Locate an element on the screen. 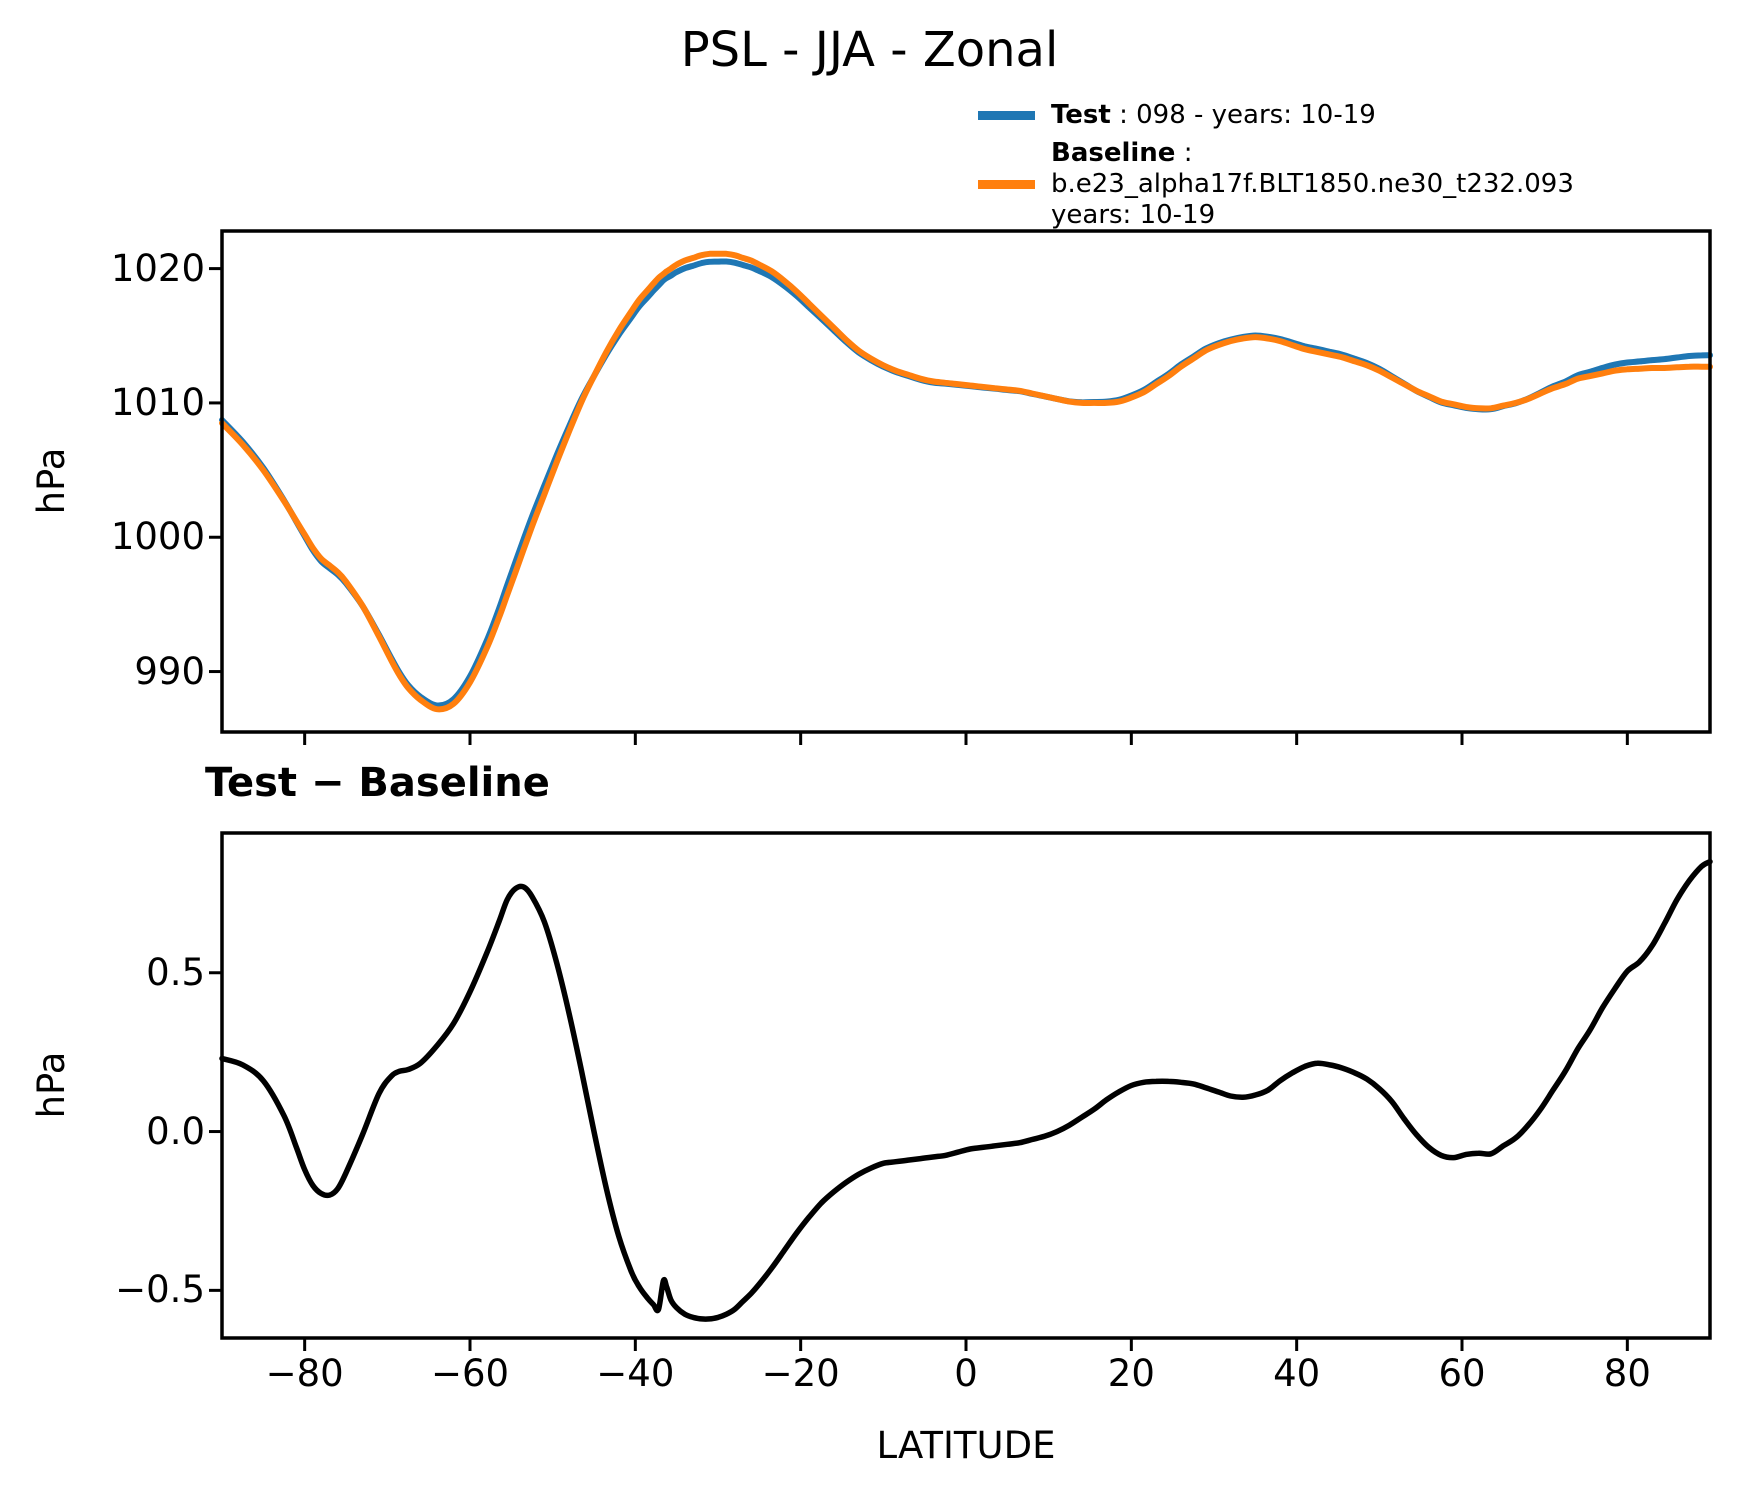 The height and width of the screenshot is (1496, 1739). x-tick-label: 0 is located at coordinates (966, 1373).